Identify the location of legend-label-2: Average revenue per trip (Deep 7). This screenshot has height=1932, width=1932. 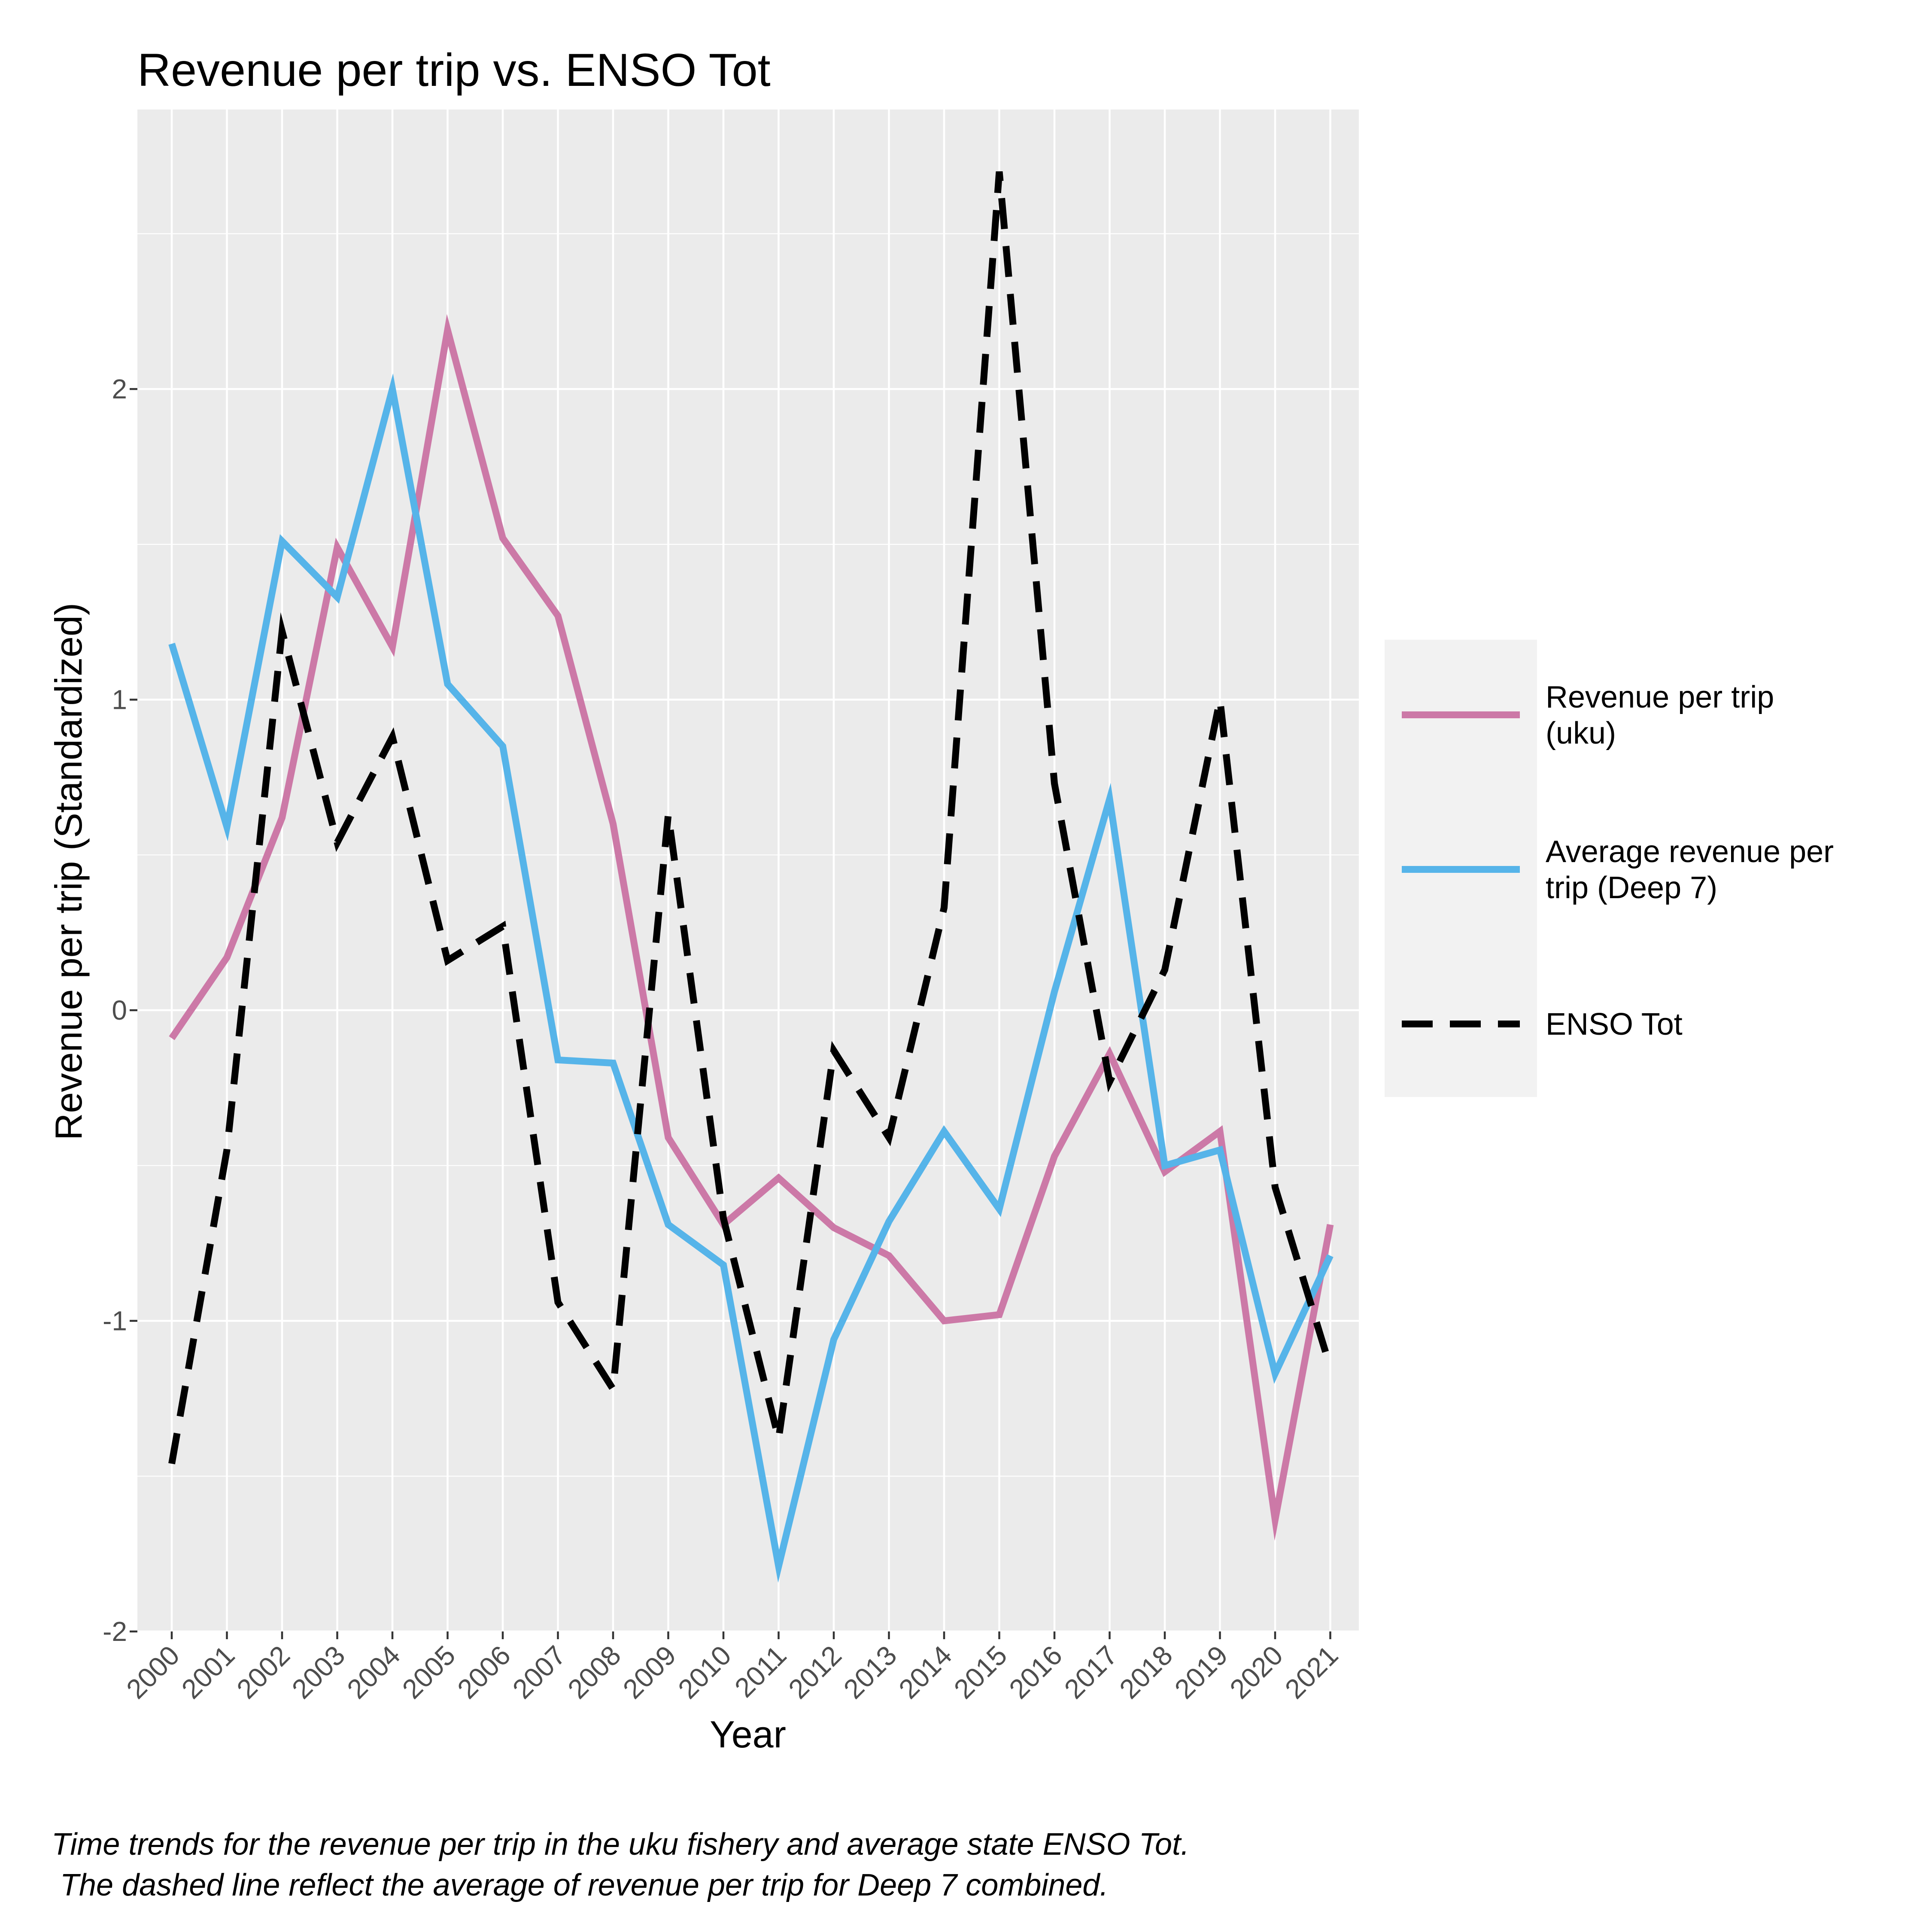
(1690, 870).